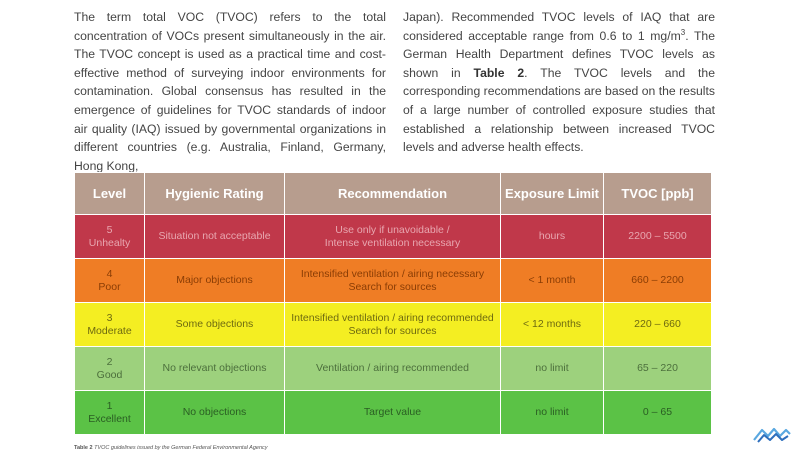 Image resolution: width=800 pixels, height=451 pixels. Describe the element at coordinates (683, 32) in the screenshot. I see `superscript-3: 3` at that location.